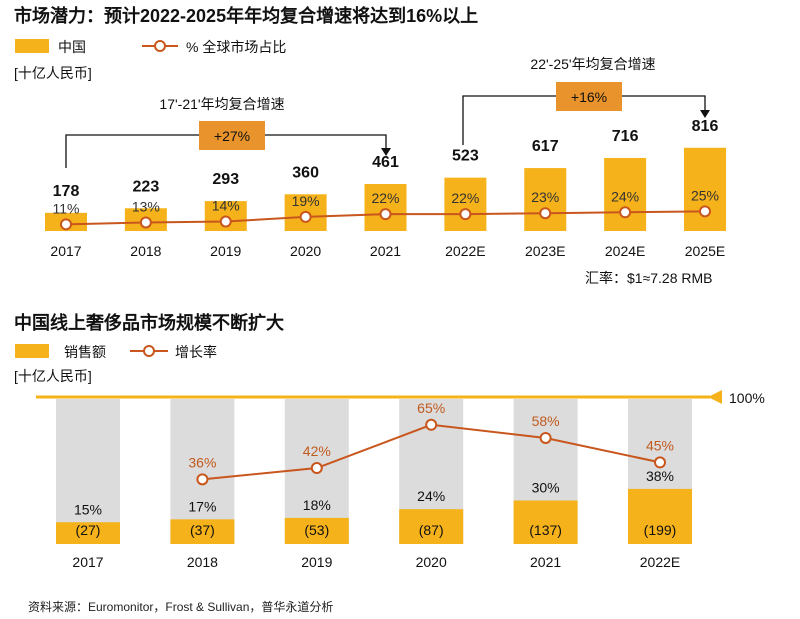  Describe the element at coordinates (236, 47) in the screenshot. I see `chart1-legend-line-label: % 全球市场占比` at that location.